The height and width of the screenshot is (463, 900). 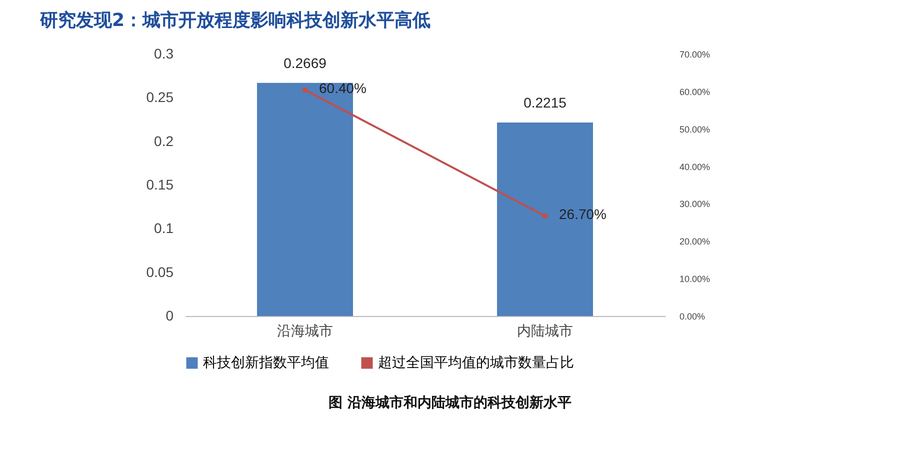 I want to click on y2-tick-label: 60.00%, so click(x=695, y=91).